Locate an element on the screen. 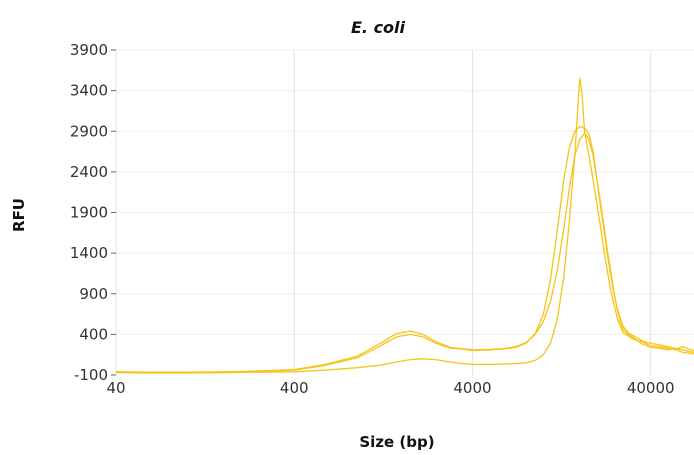  y-axis-ticks: -100 400 900 1400 1900 2400 2900 3400 3900 is located at coordinates (93, 212).